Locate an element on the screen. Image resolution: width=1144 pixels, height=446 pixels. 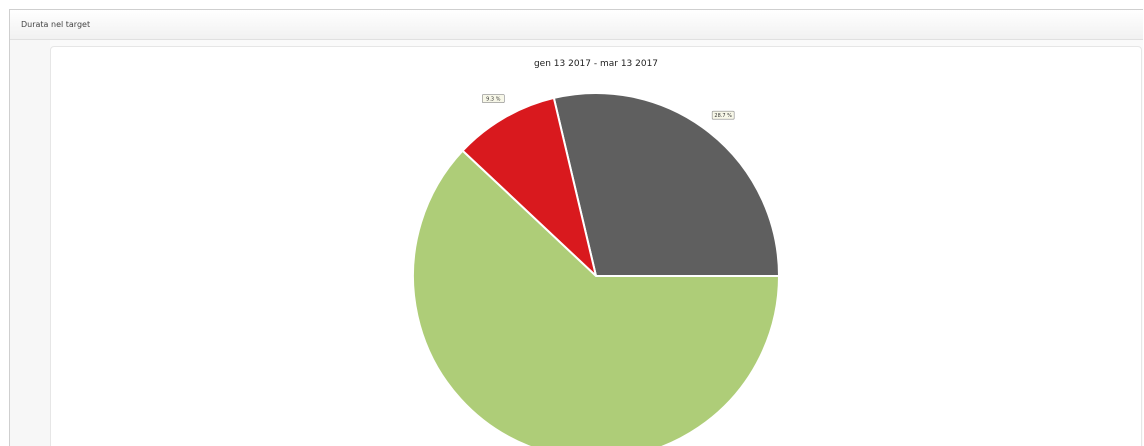
data-label-text: 28.7 % is located at coordinates (723, 116).